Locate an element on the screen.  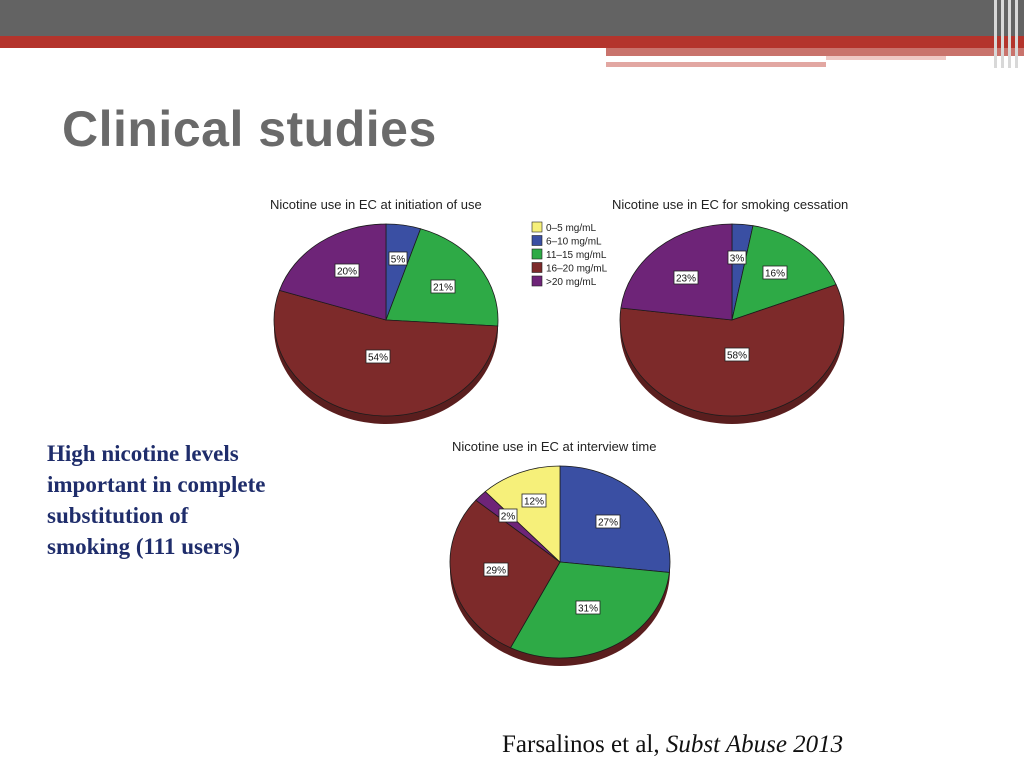
legend-label: 11–15 mg/mL is located at coordinates (576, 255).